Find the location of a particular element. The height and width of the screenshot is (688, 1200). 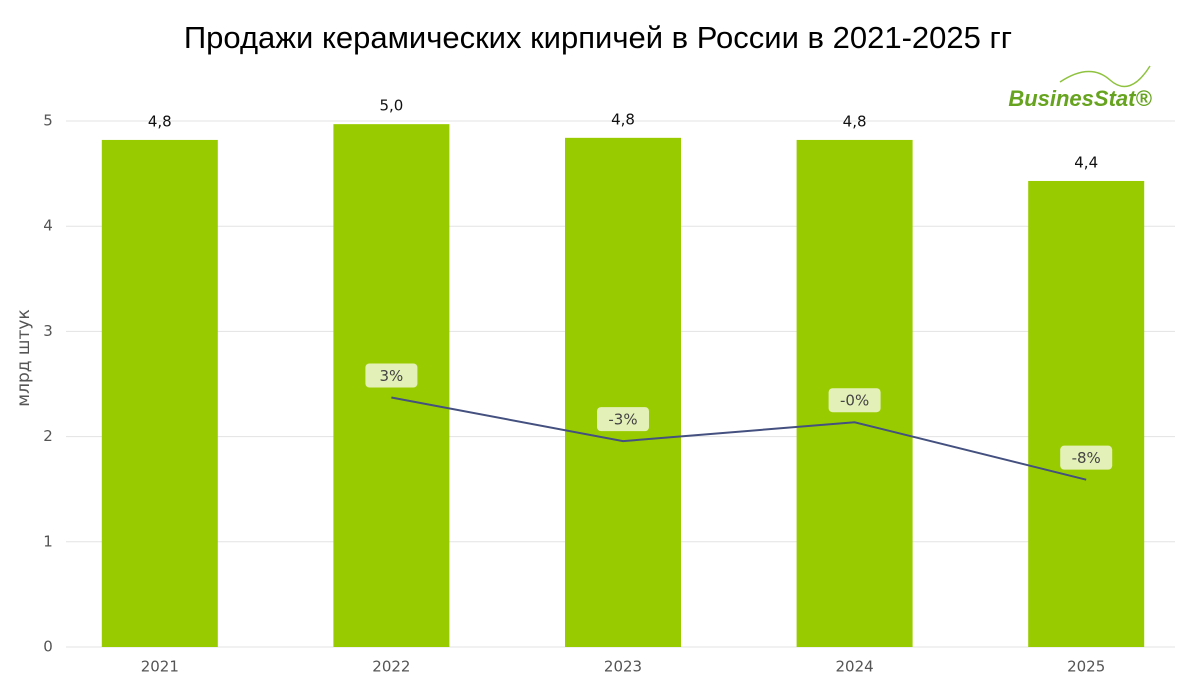

y-tick-label: 1 is located at coordinates (48, 541).